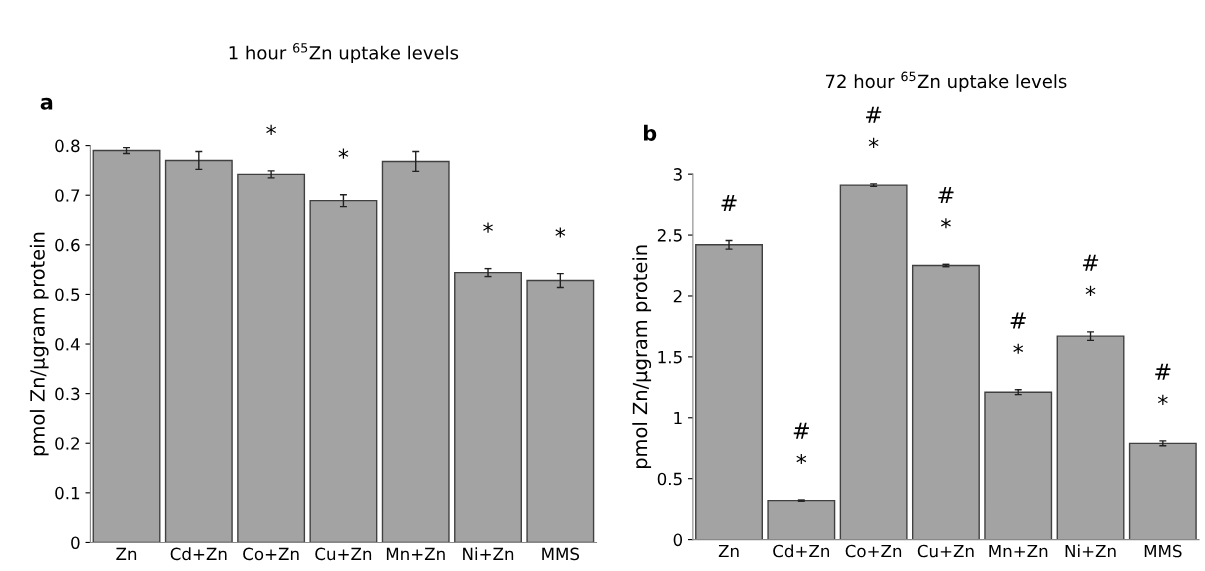  What do you see at coordinates (677, 296) in the screenshot?
I see `y-tick-label: 2` at bounding box center [677, 296].